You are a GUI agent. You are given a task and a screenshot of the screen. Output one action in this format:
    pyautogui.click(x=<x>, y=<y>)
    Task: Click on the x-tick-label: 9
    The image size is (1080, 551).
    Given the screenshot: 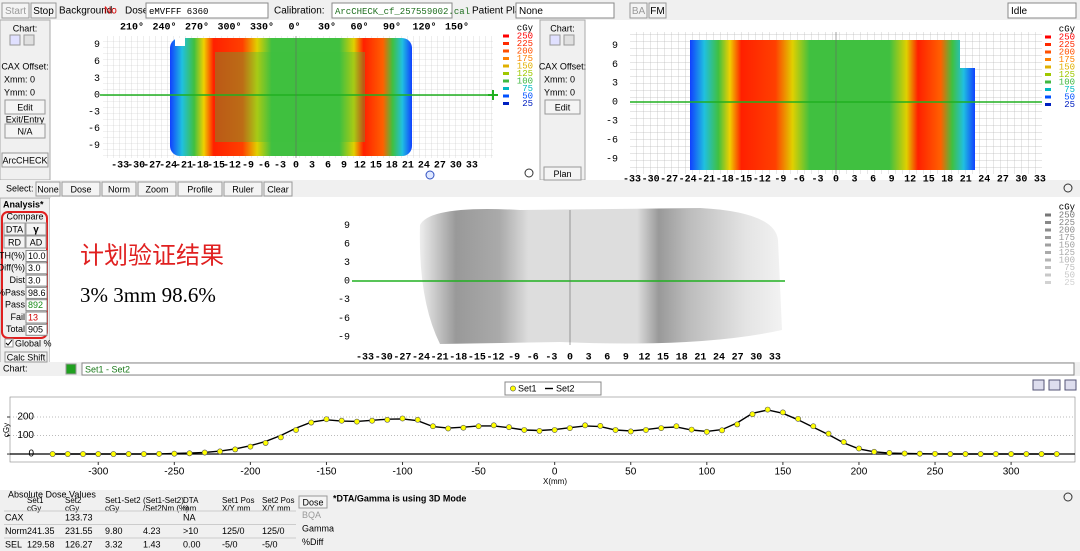 What is the action you would take?
    pyautogui.click(x=892, y=180)
    